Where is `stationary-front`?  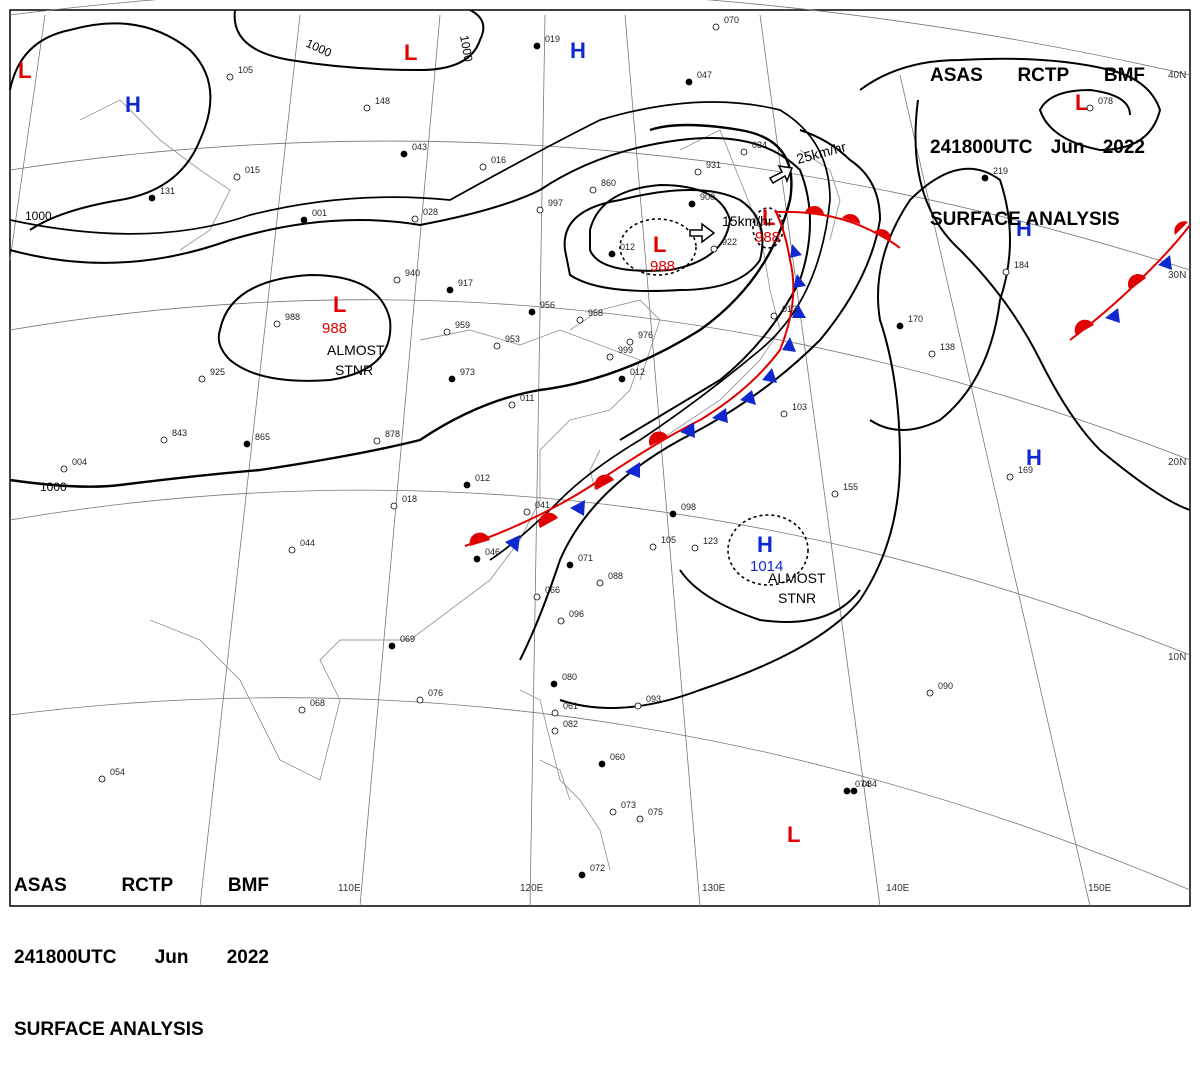 stationary-front is located at coordinates (635, 380).